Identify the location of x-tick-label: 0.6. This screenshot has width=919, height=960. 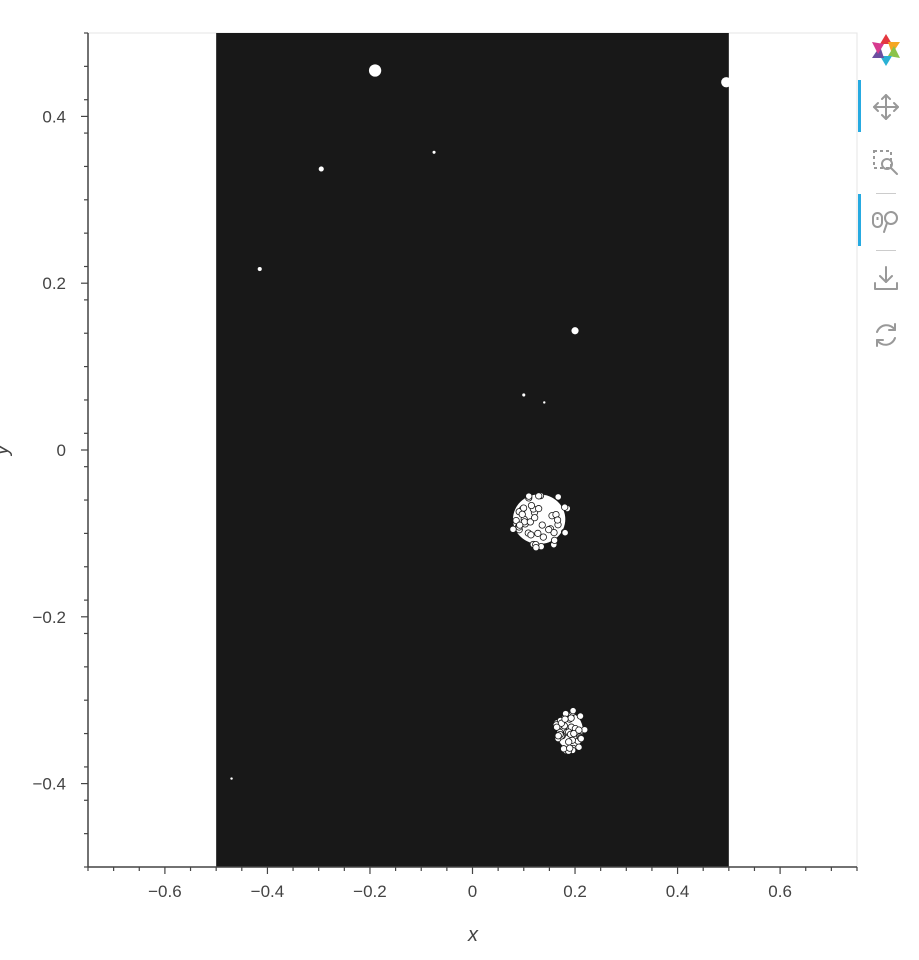
(780, 891).